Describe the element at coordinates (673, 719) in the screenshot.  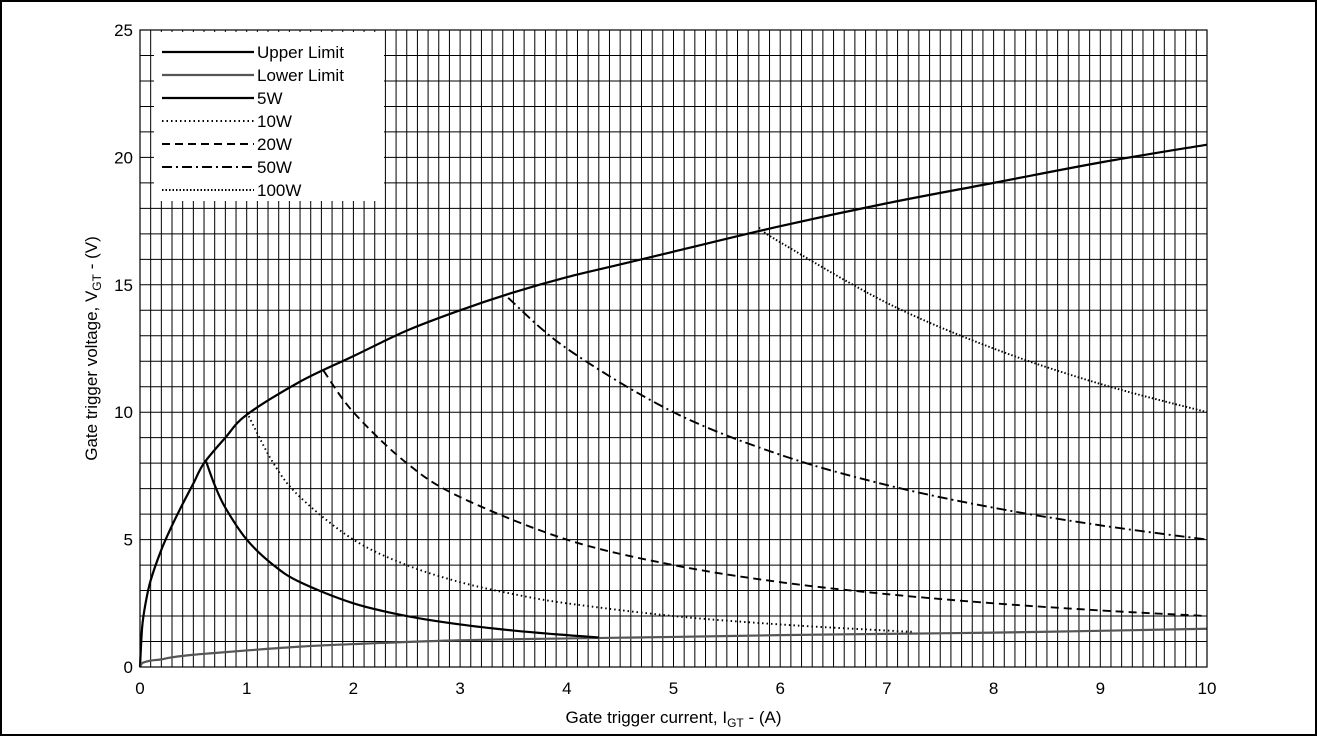
I see `x-axis-label: Gate trigger current, IGT - (A)` at that location.